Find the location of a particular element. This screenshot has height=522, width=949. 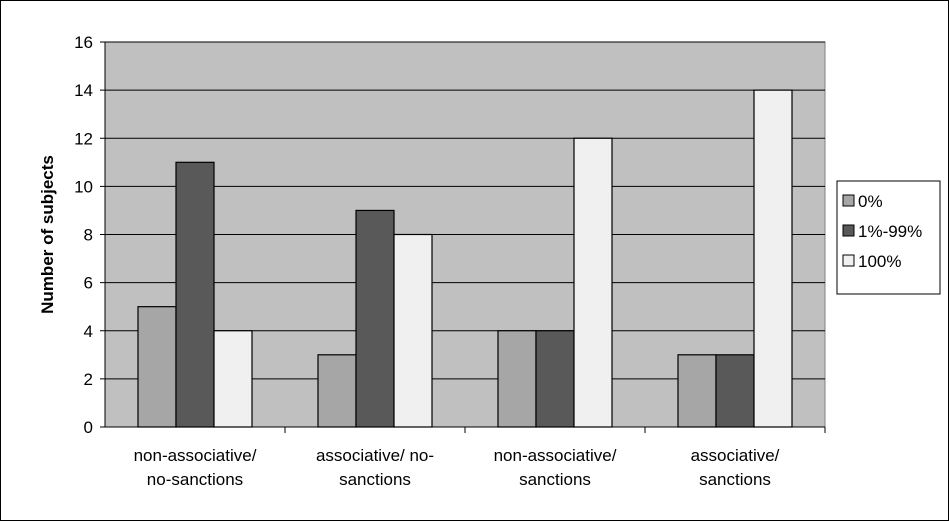

x-category-label: no-sanctions is located at coordinates (195, 479).